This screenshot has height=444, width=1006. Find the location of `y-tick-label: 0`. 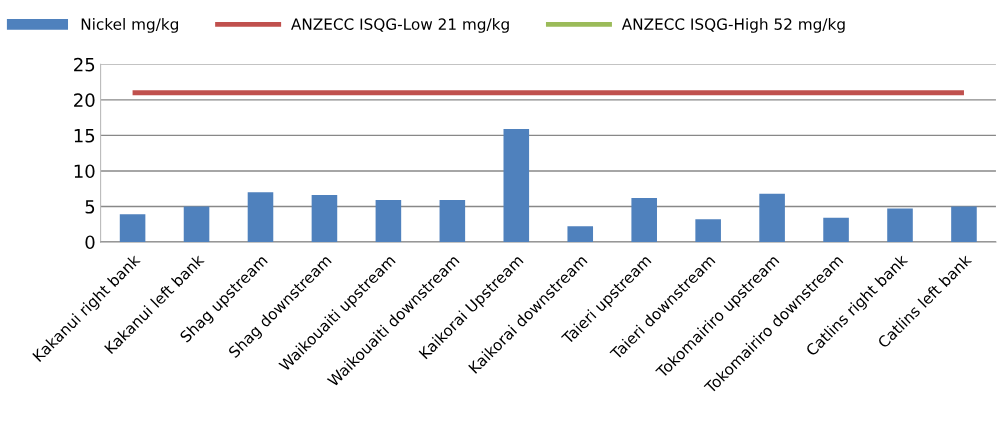

y-tick-label: 0 is located at coordinates (90, 242).